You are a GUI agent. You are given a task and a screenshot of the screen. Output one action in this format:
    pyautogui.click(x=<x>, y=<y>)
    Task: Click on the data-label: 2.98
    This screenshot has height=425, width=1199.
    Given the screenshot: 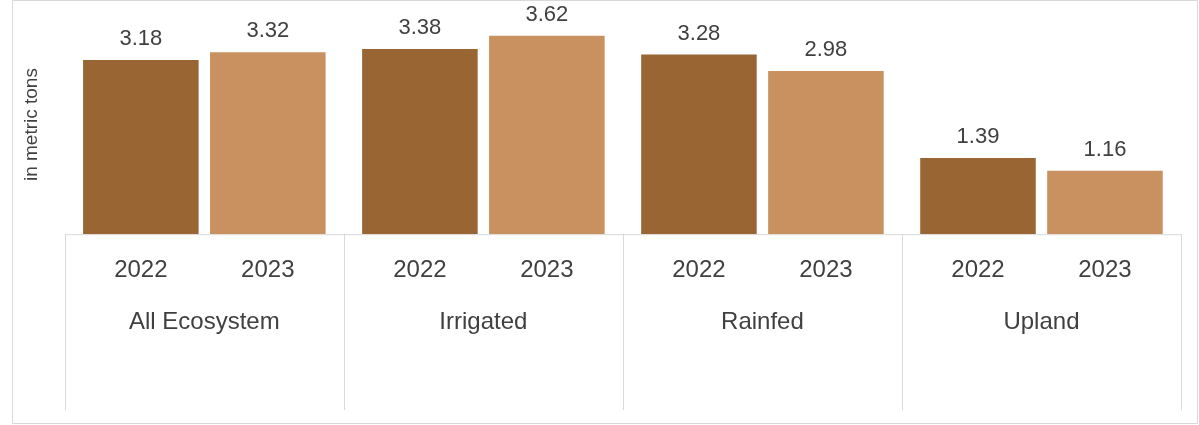 What is the action you would take?
    pyautogui.click(x=826, y=48)
    